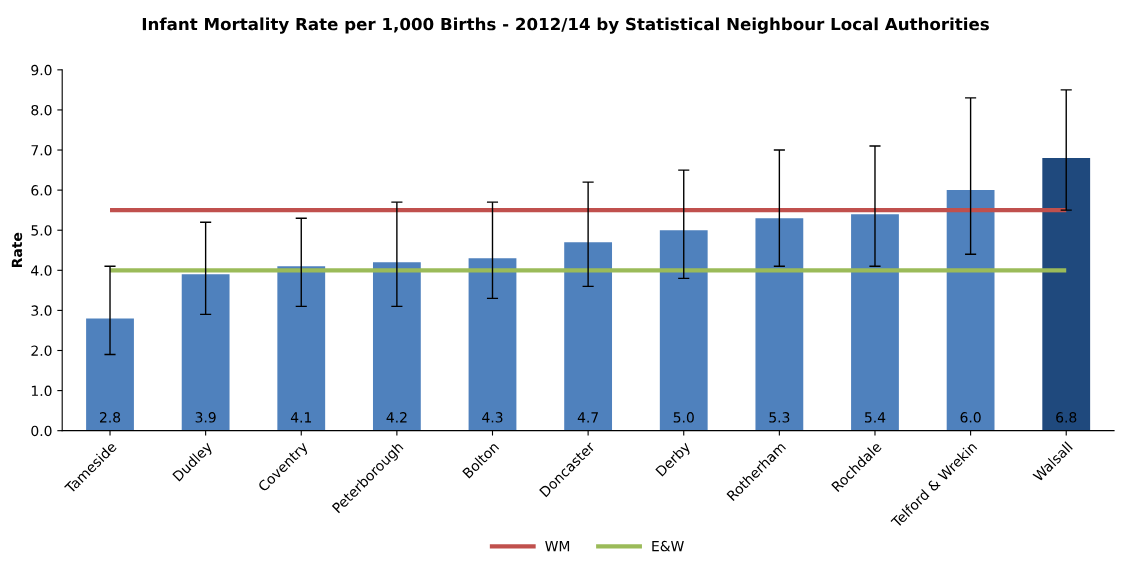 The height and width of the screenshot is (582, 1131). What do you see at coordinates (779, 417) in the screenshot?
I see `data-label: 5.3` at bounding box center [779, 417].